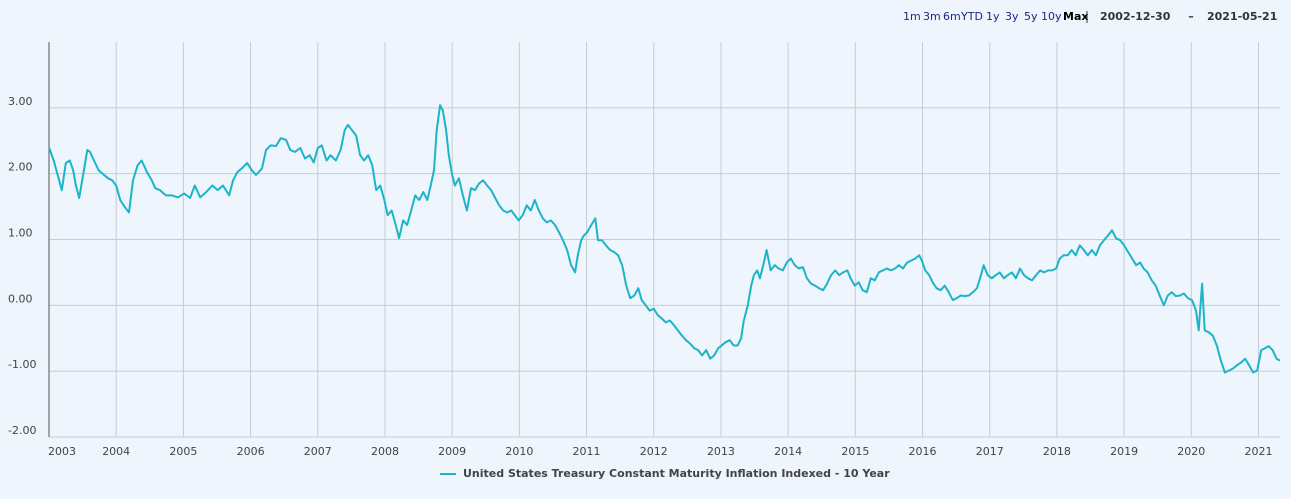 The width and height of the screenshot is (1291, 499). What do you see at coordinates (1242, 16) in the screenshot?
I see `date-to: 2021-05-21` at bounding box center [1242, 16].